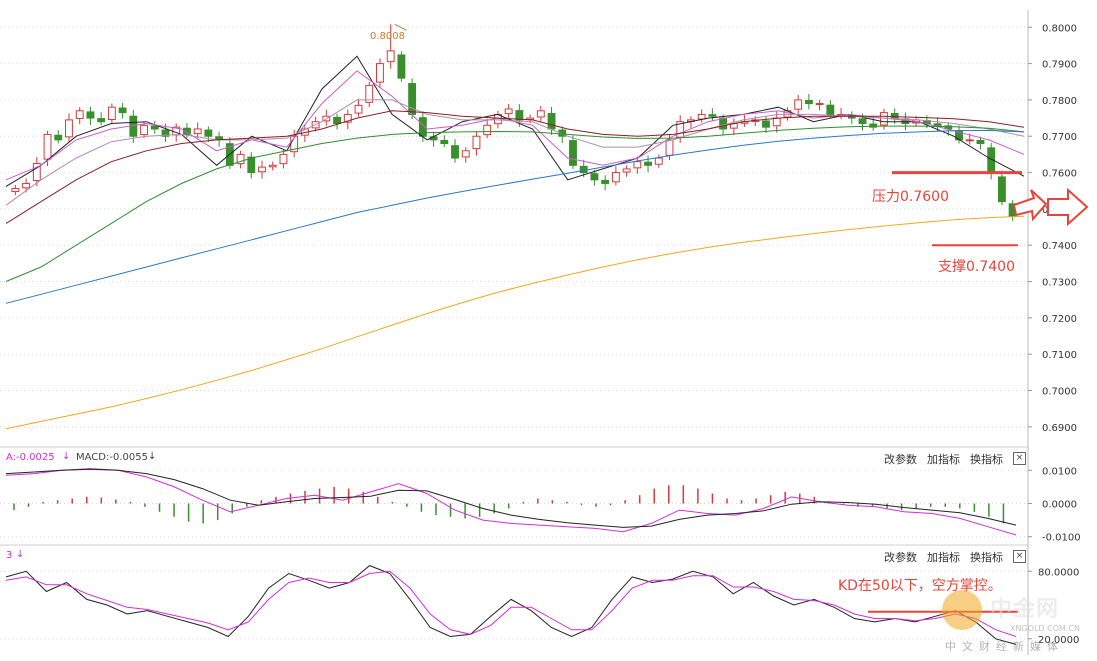  Describe the element at coordinates (943, 459) in the screenshot. I see `macd-add-indicator-button: 加指标` at that location.